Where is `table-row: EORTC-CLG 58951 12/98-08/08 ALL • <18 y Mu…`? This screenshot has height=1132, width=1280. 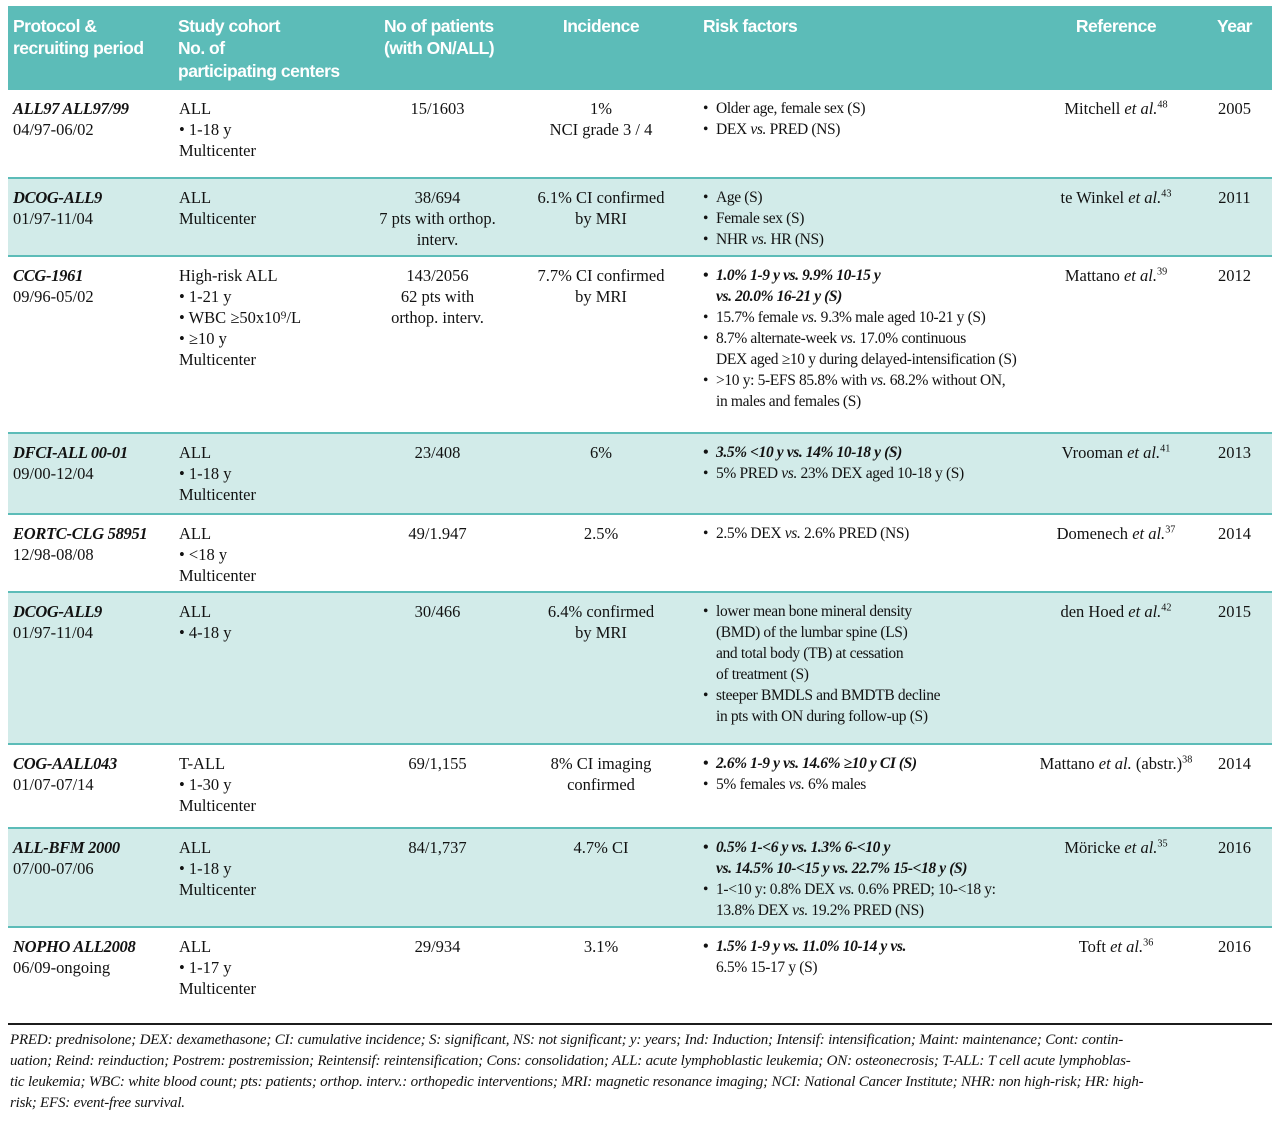 table-row: EORTC-CLG 58951 12/98-08/08 ALL • <18 y Mu… is located at coordinates (640, 552).